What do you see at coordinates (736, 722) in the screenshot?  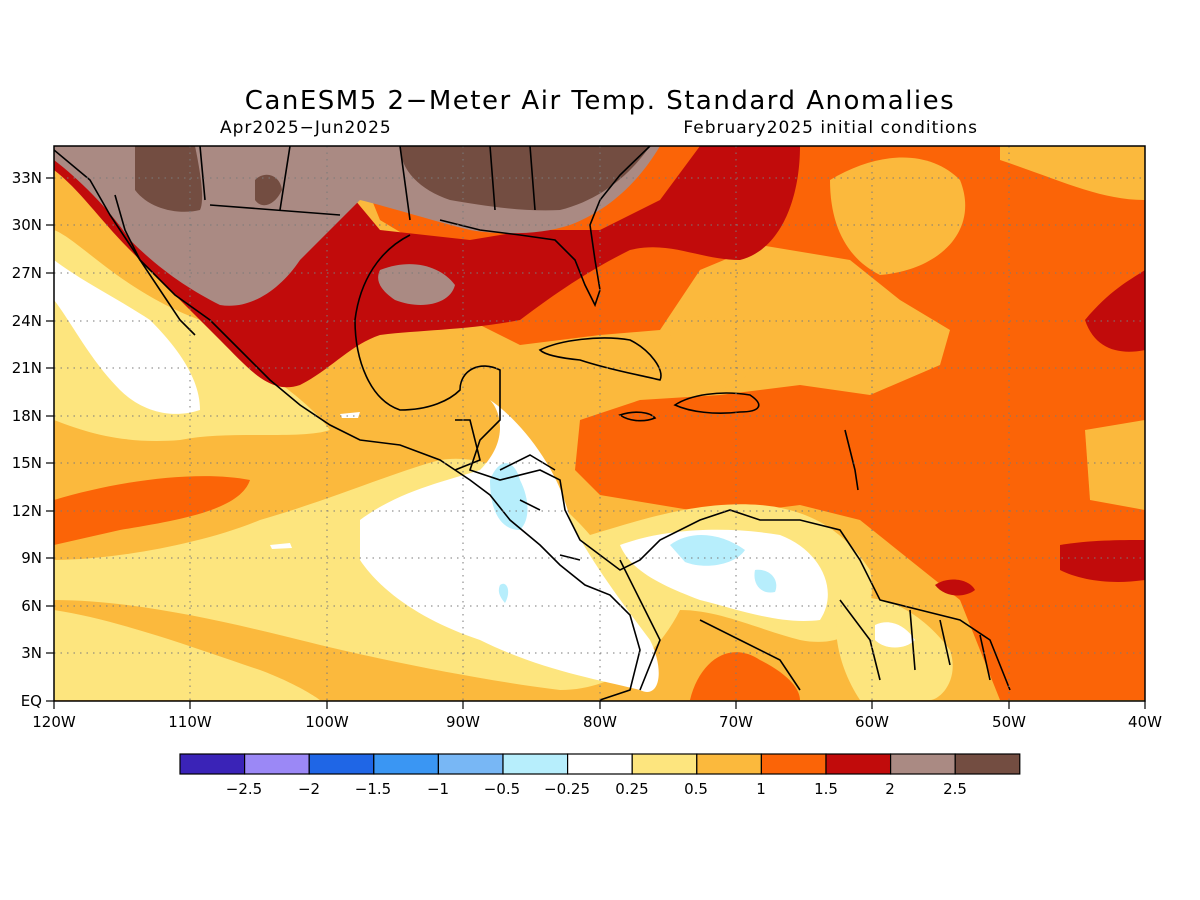 I see `lon-tick-label: 70W` at bounding box center [736, 722].